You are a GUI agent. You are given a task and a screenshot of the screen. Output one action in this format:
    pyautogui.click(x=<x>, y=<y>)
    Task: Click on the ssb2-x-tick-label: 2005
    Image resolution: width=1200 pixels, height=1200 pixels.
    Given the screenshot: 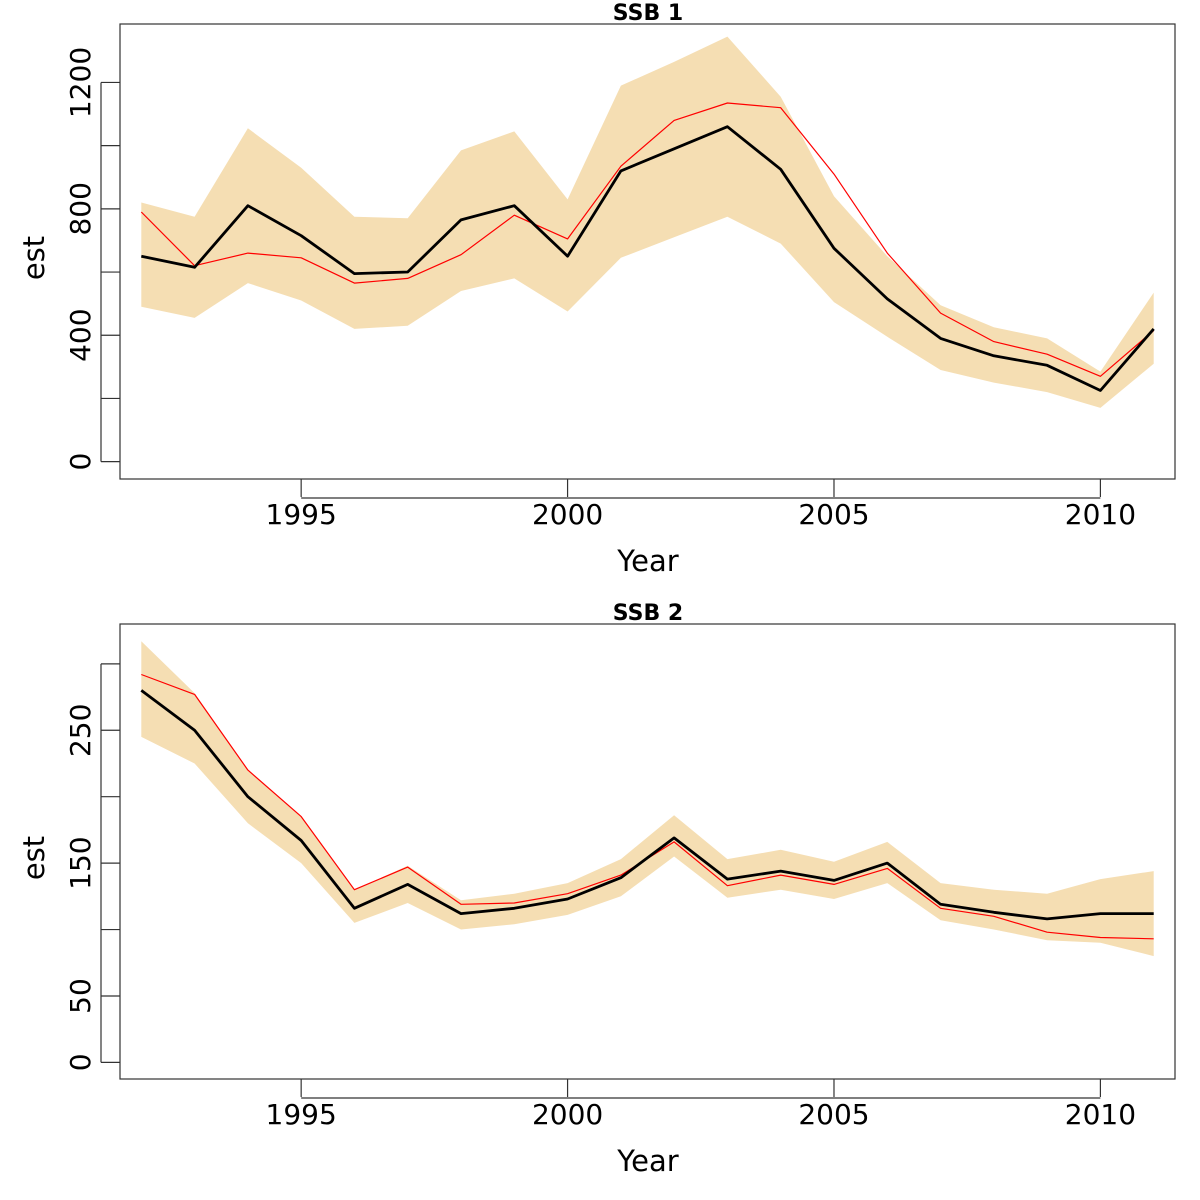 What is the action you would take?
    pyautogui.click(x=833, y=1114)
    